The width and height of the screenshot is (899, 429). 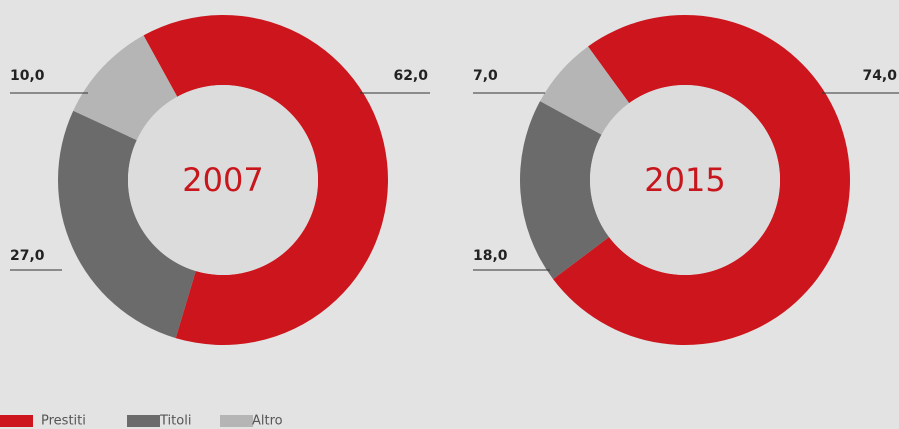 I want to click on legend-label: Prestiti, so click(x=63, y=421).